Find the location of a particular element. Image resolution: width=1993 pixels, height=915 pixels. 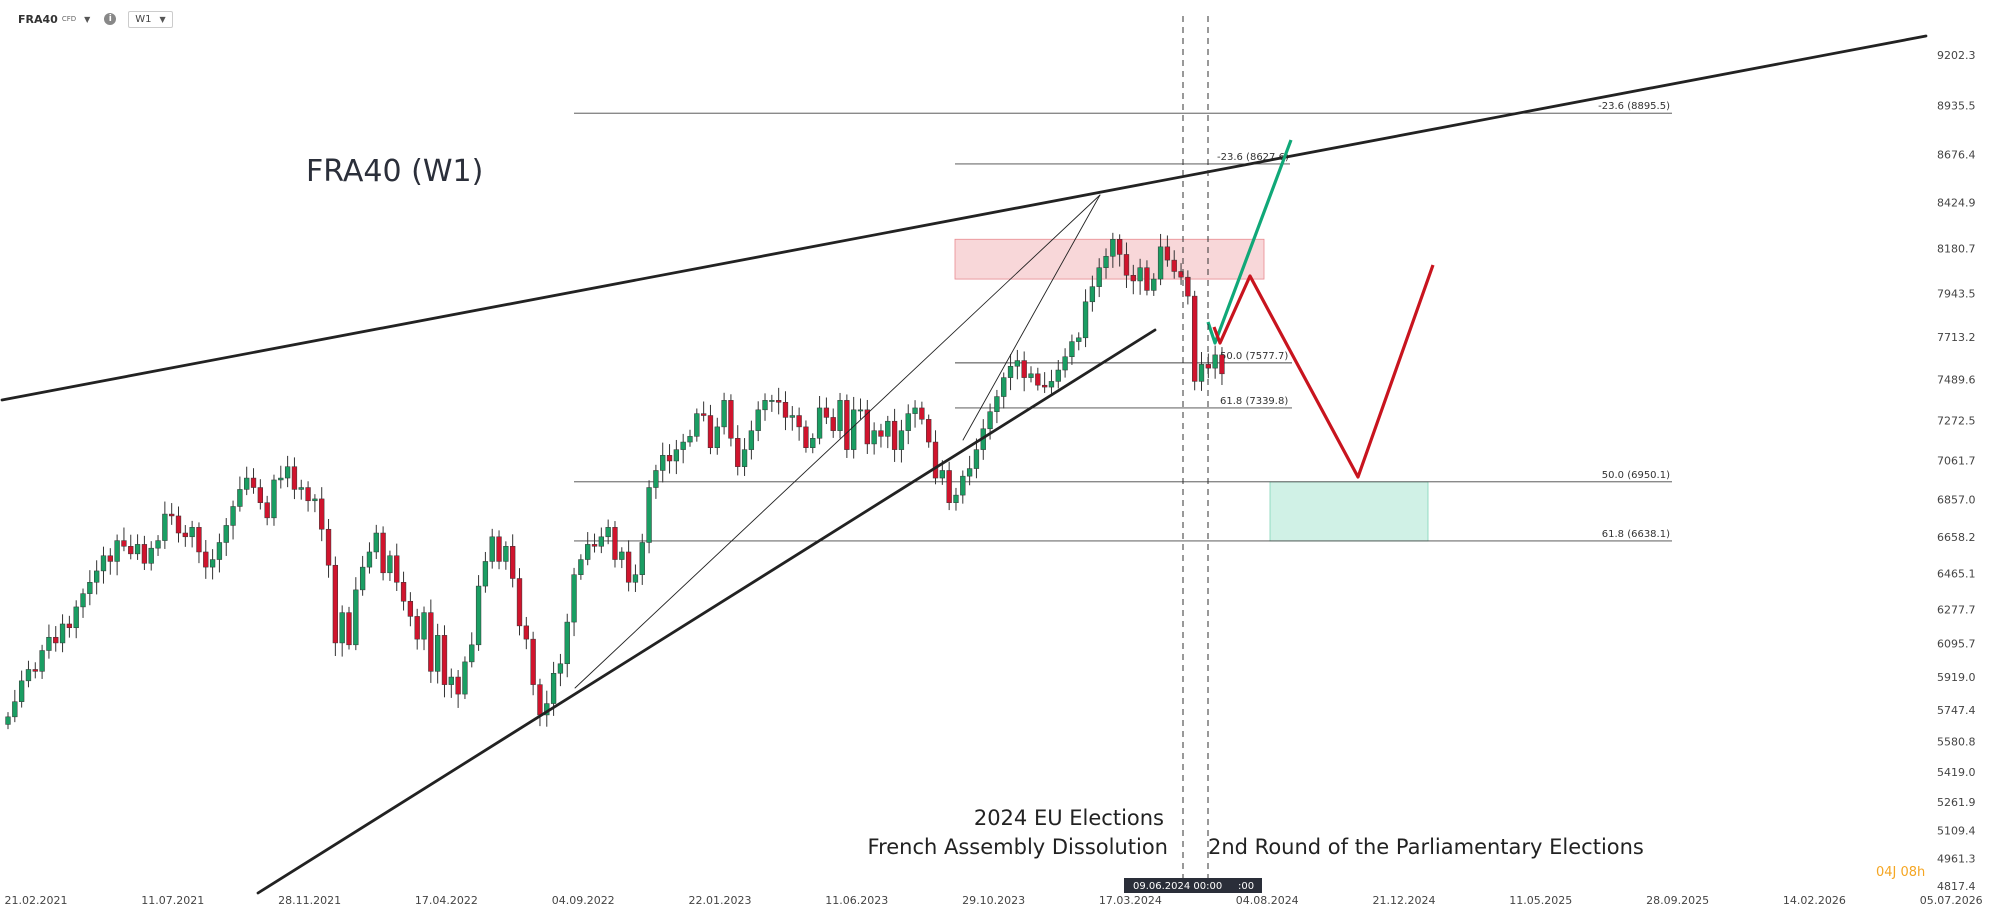

y-tick-label: 6857.0 is located at coordinates (1956, 499).